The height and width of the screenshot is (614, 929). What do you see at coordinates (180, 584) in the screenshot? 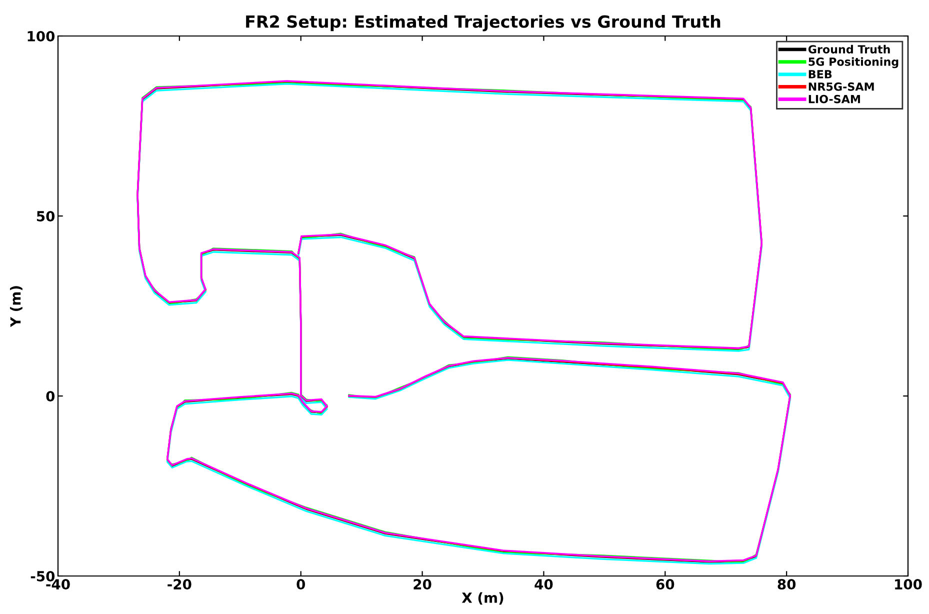
I see `x-tick-label: -20` at bounding box center [180, 584].